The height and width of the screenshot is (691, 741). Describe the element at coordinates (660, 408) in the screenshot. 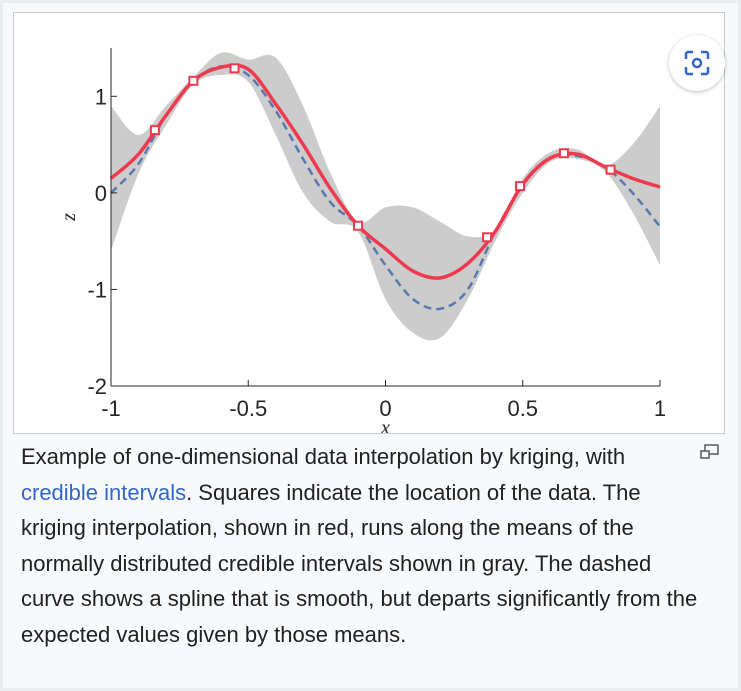

I see `x-tick-label: 1` at that location.